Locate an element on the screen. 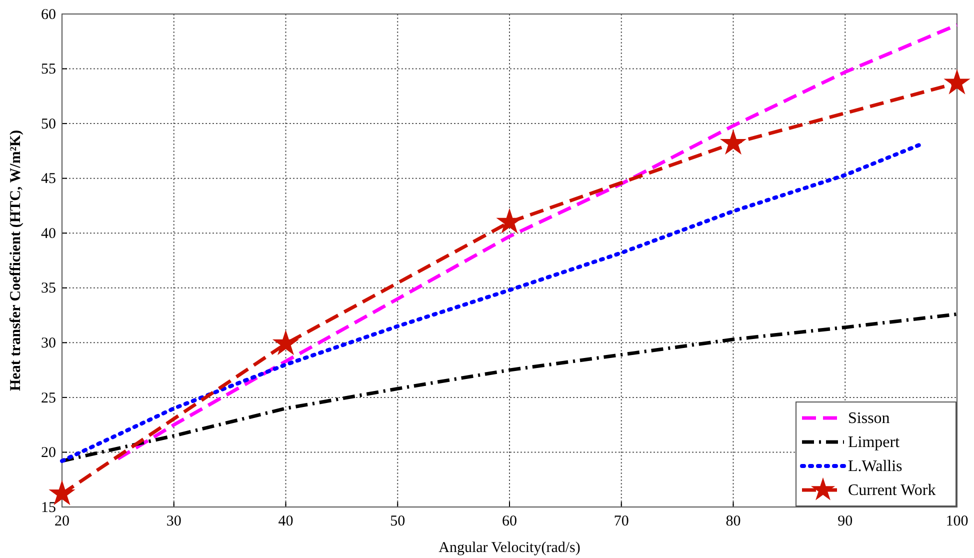 The image size is (974, 558). y-tick-label: 15 is located at coordinates (48, 508).